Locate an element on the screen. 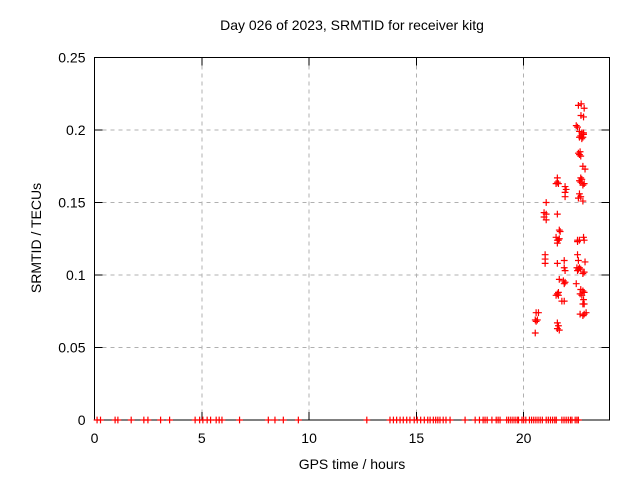 The width and height of the screenshot is (640, 480). x-tick-label: 0 is located at coordinates (95, 438).